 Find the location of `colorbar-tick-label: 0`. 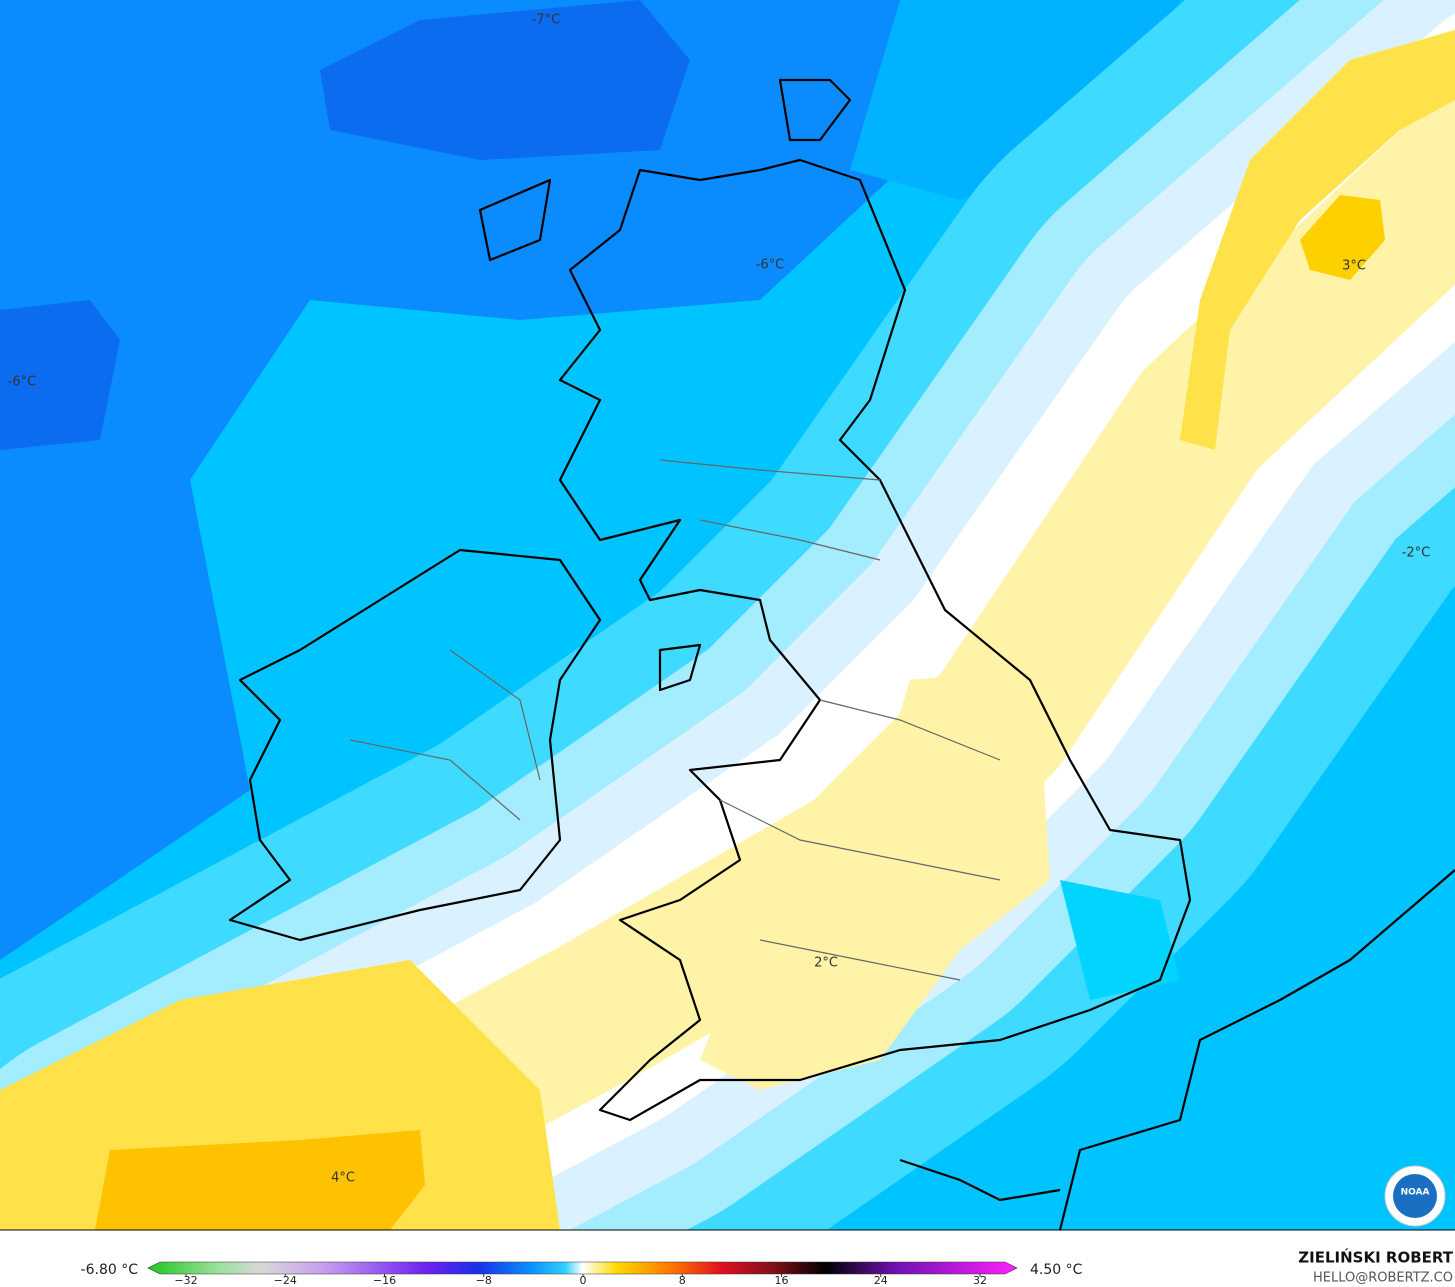

colorbar-tick-label: 0 is located at coordinates (583, 1280).